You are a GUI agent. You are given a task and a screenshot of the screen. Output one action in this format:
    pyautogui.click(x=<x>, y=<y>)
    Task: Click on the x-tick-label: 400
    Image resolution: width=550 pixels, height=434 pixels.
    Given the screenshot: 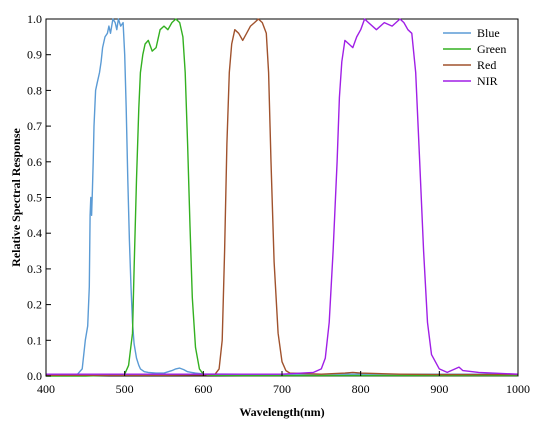 What is the action you would take?
    pyautogui.click(x=46, y=389)
    